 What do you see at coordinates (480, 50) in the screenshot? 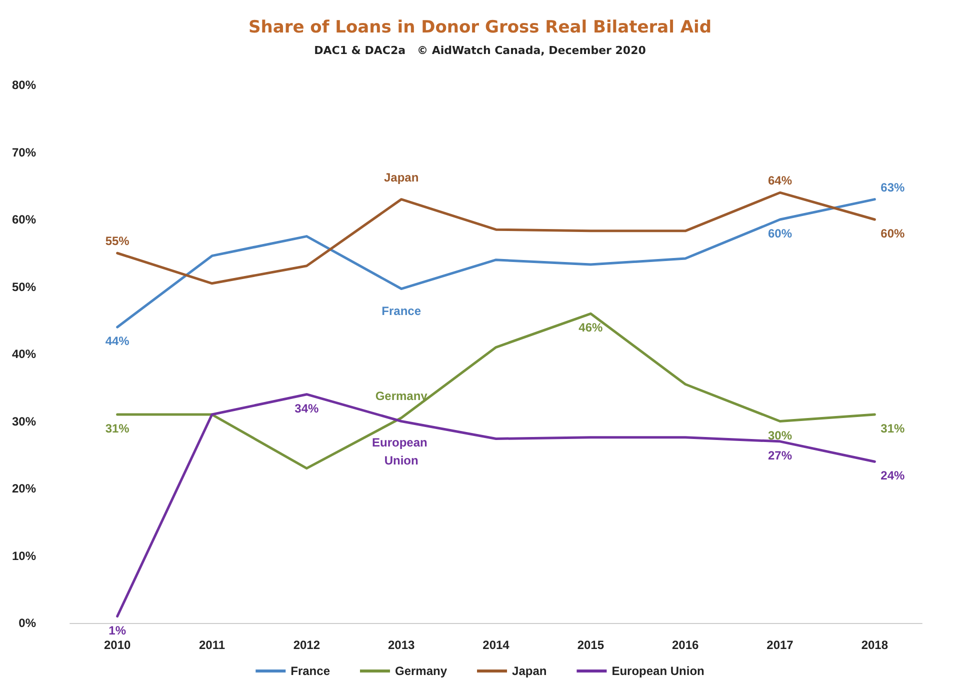
I see `chart-subtitle: DAC1 & DAC2a © AidWatch Canada, December 2020` at bounding box center [480, 50].